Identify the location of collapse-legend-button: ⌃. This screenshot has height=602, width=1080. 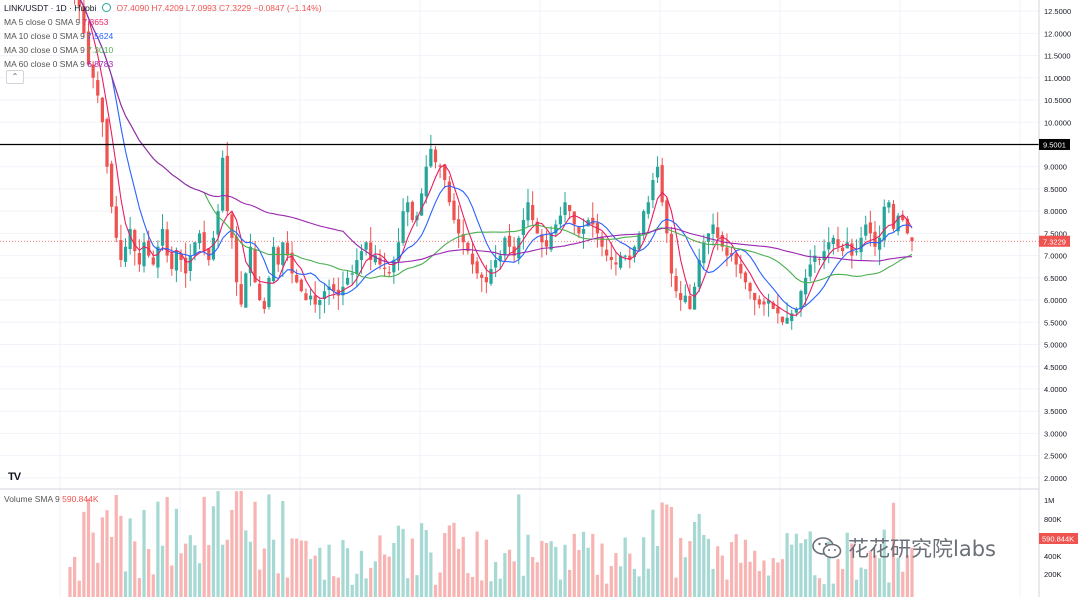
(15, 77).